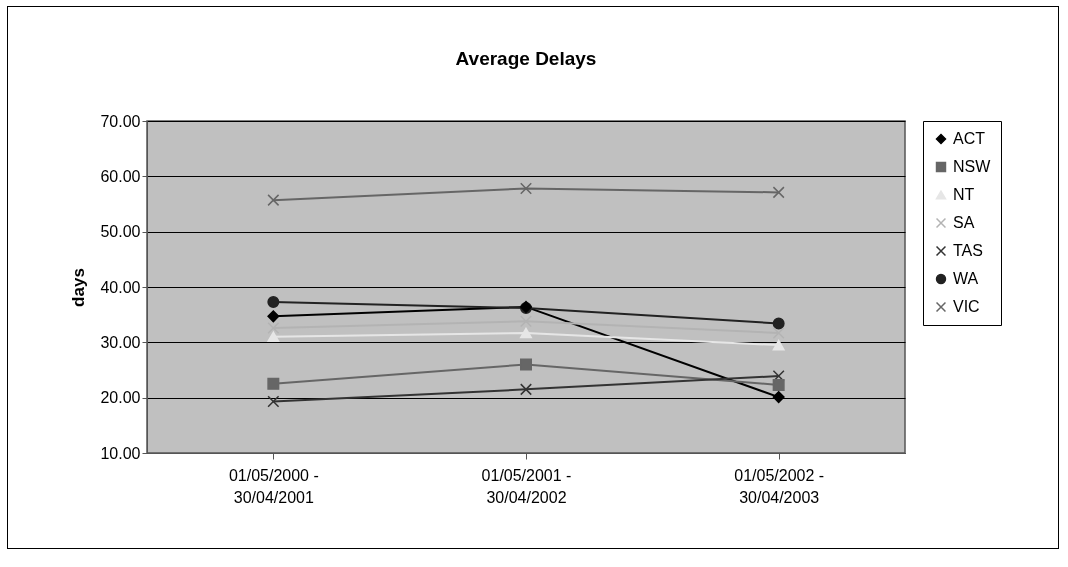 This screenshot has width=1068, height=567. What do you see at coordinates (966, 278) in the screenshot?
I see `legend-label: WA` at bounding box center [966, 278].